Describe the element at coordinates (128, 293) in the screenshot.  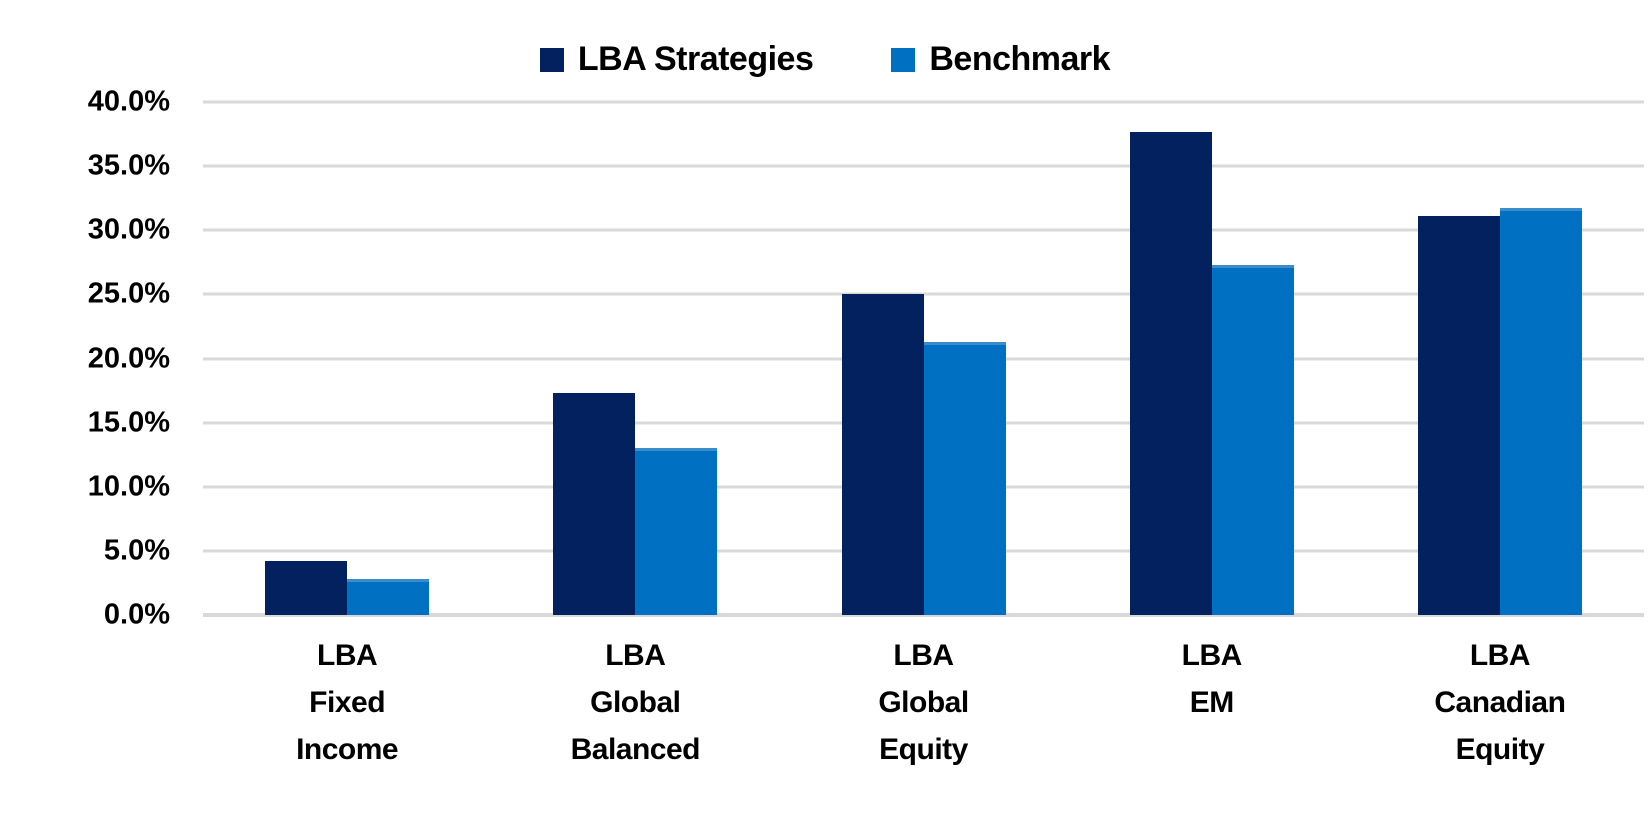
I see `y-tick-label: 25.0%` at that location.